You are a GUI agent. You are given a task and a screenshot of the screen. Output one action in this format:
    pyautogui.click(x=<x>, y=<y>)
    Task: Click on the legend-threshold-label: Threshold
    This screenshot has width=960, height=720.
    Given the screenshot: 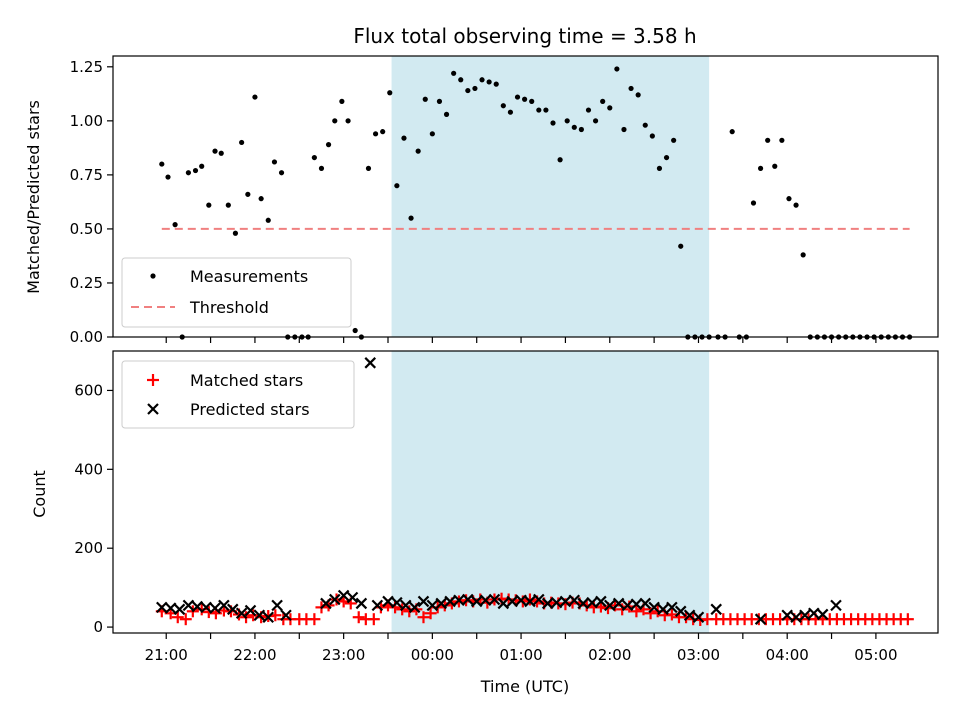 What is the action you would take?
    pyautogui.click(x=229, y=307)
    